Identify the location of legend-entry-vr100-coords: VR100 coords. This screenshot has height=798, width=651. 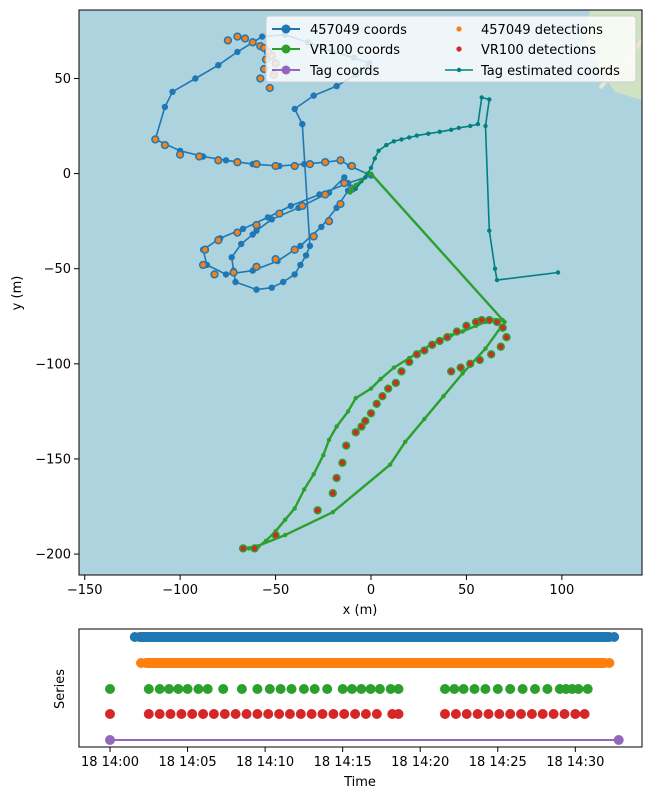
(336, 50).